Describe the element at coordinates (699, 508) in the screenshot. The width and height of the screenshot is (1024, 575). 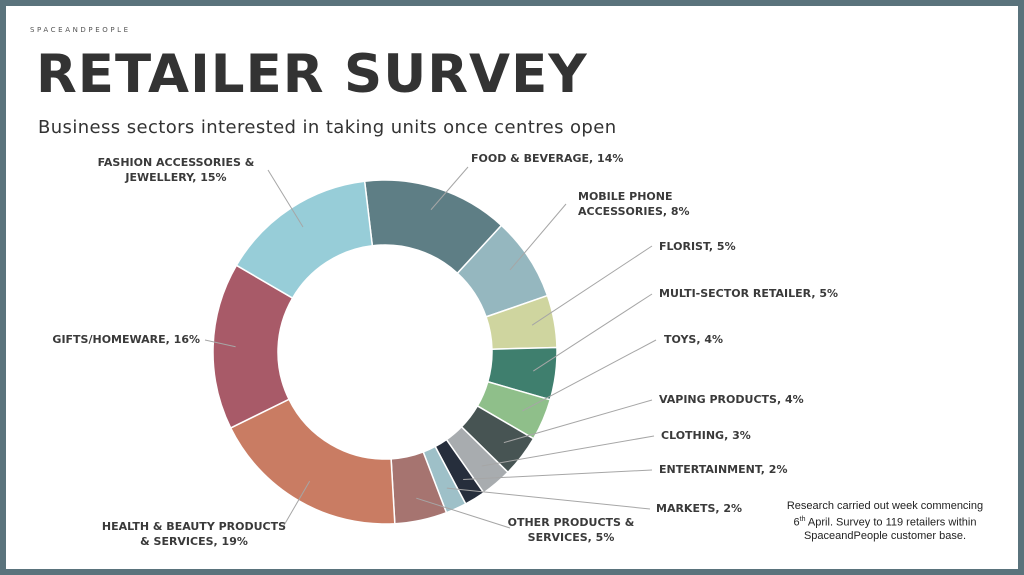
I see `slice-label: MARKETS, 2%` at that location.